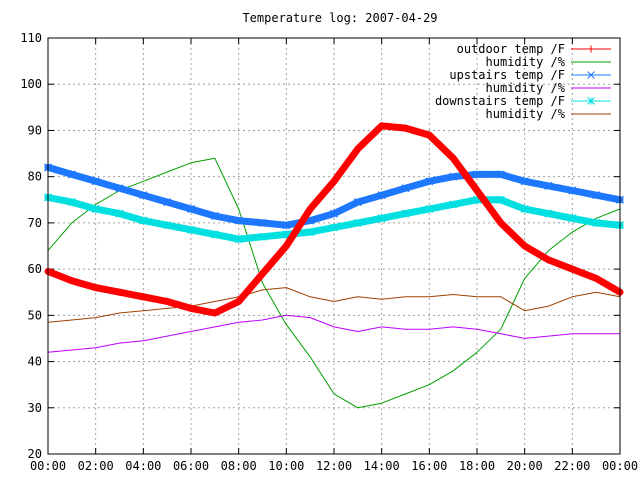 This screenshot has height=480, width=640. Describe the element at coordinates (286, 466) in the screenshot. I see `x-tick-label: 10:00` at that location.